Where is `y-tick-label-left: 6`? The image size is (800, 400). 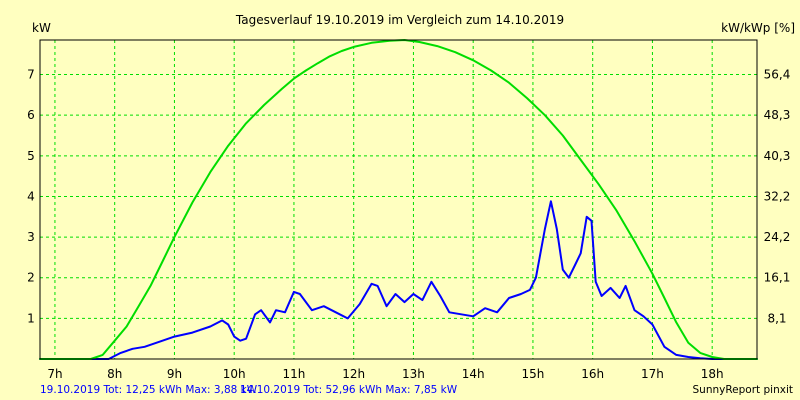 y-tick-label-left: 6 is located at coordinates (31, 115).